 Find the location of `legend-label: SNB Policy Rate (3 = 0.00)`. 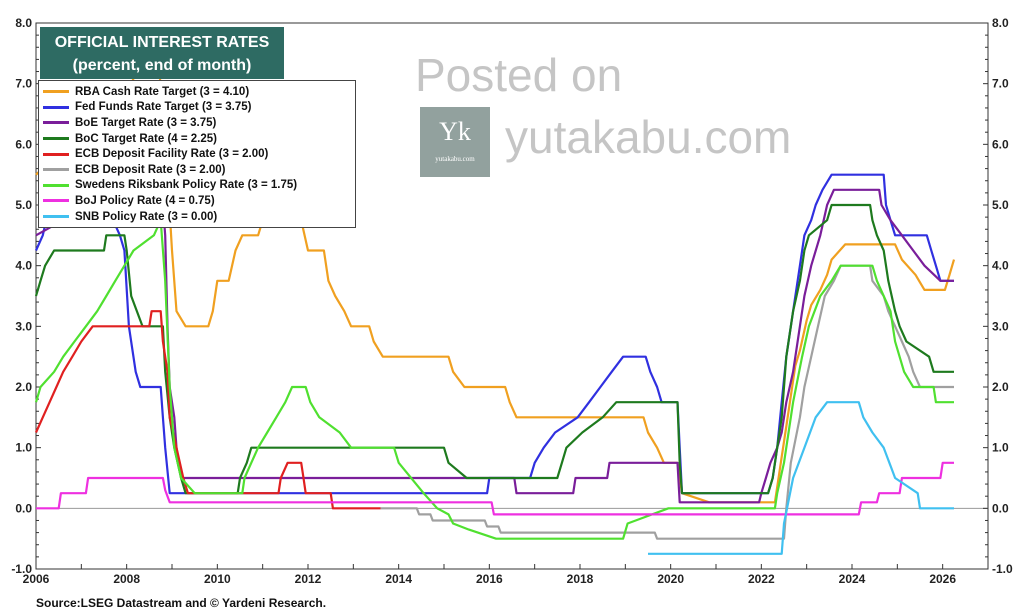

legend-label: SNB Policy Rate (3 = 0.00) is located at coordinates (146, 216).